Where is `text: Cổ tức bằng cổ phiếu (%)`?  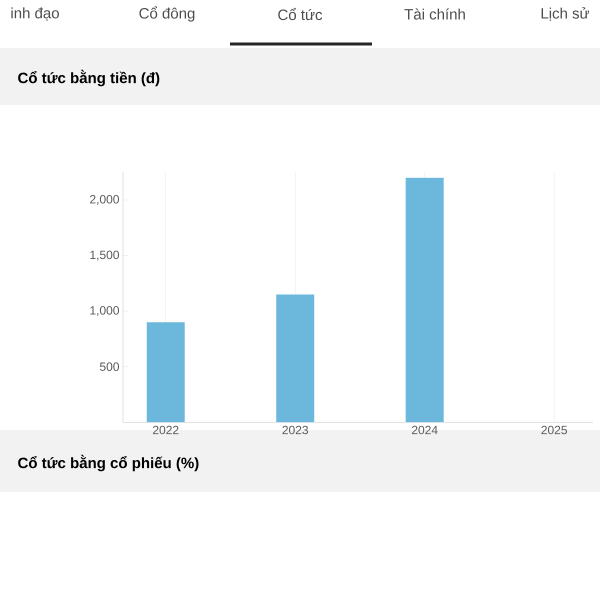 text: Cổ tức bằng cổ phiếu (%) is located at coordinates (108, 463).